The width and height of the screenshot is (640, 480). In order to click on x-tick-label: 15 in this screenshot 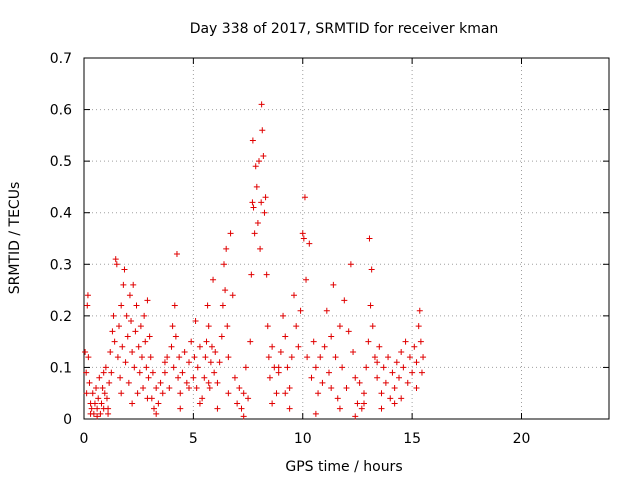, I will do `click(412, 439)`.